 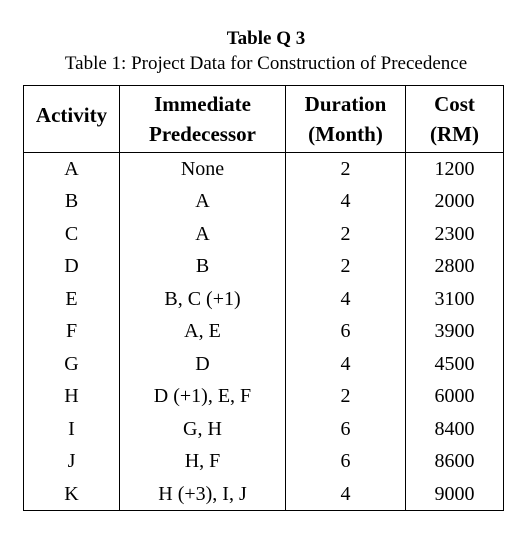 What do you see at coordinates (202, 266) in the screenshot?
I see `predecessor-cell: B` at bounding box center [202, 266].